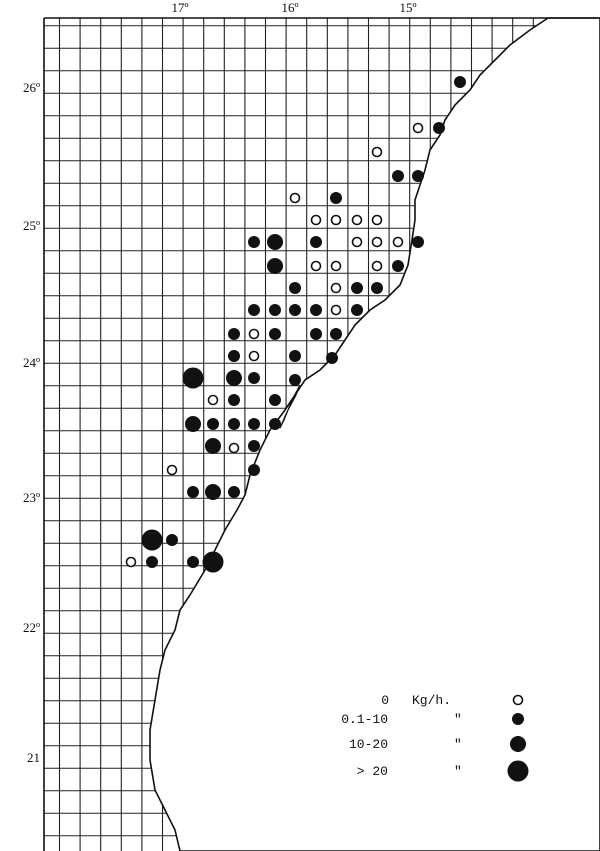  I want to click on latitude-label: 23º, so click(31, 497).